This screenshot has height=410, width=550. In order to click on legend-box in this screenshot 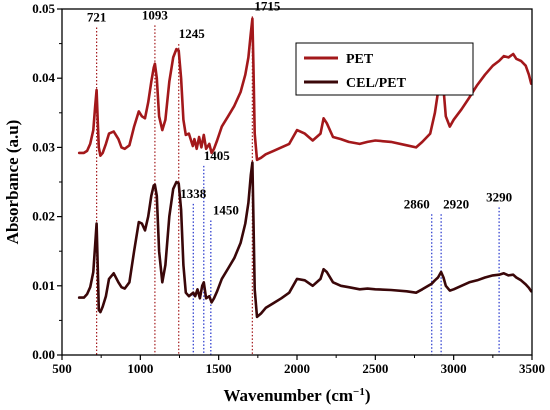, I will do `click(384, 69)`.